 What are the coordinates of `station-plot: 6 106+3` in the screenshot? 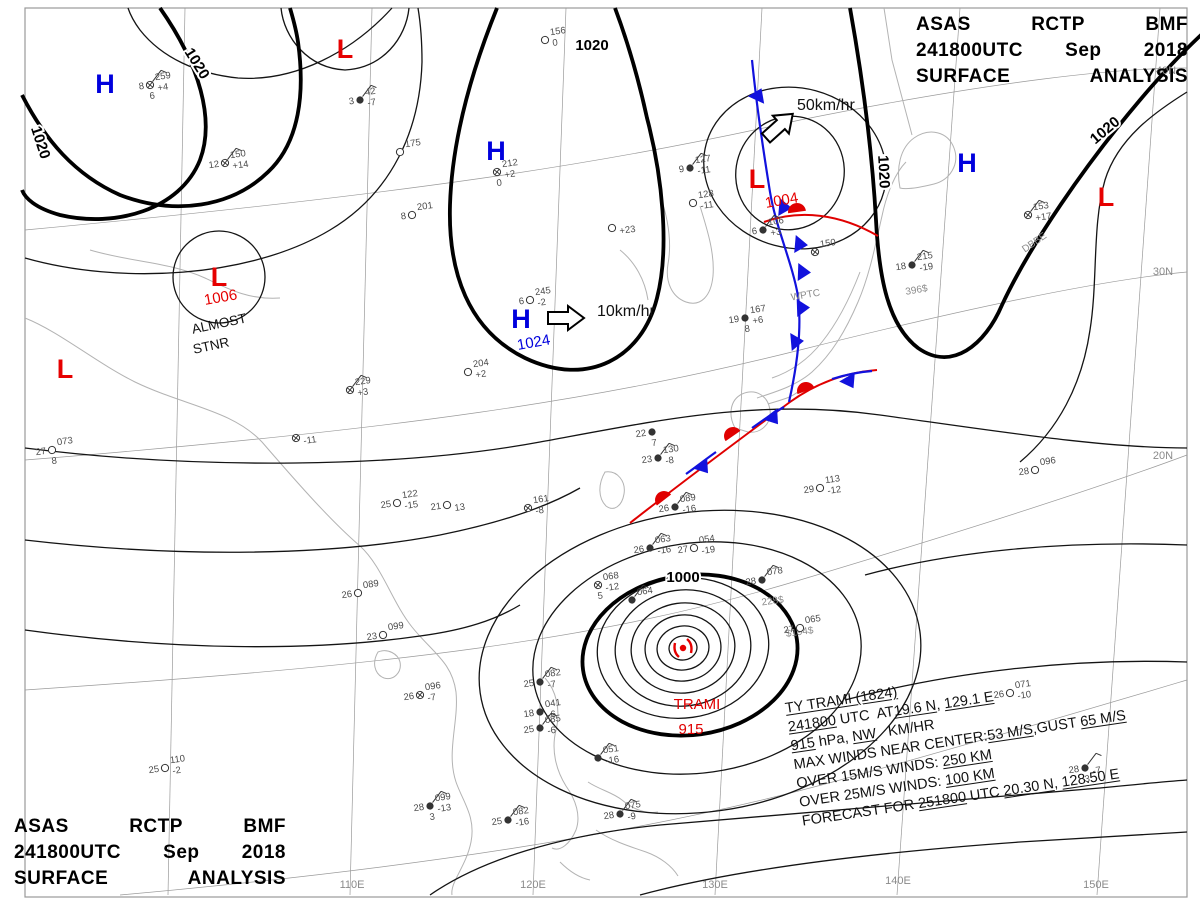 It's located at (768, 226).